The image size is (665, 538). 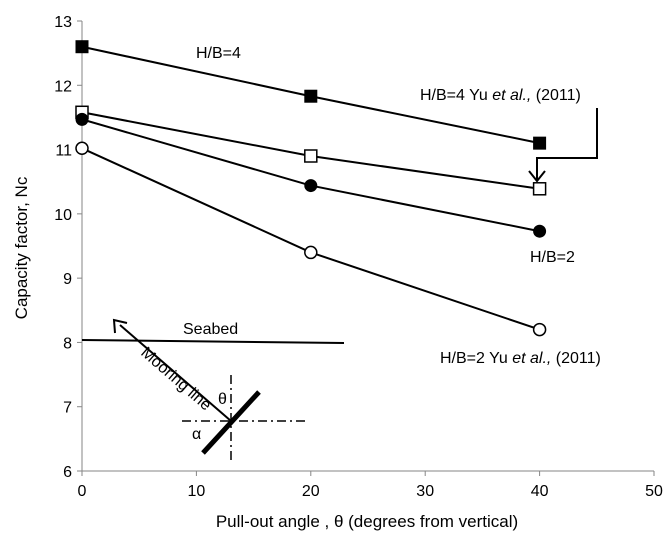 I want to click on x-tick-label: 40, so click(x=540, y=491).